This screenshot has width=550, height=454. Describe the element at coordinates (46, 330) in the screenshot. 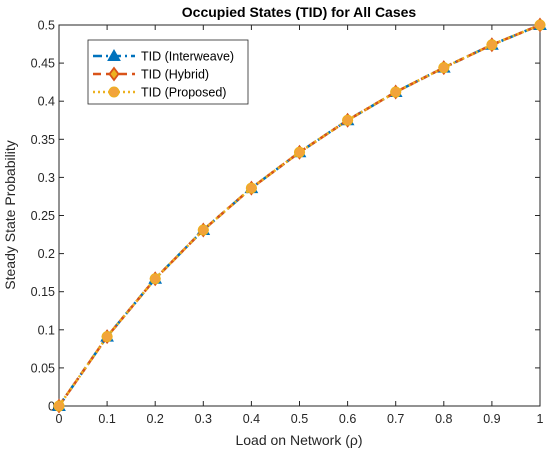

I see `y-tick-label: 0.1` at that location.